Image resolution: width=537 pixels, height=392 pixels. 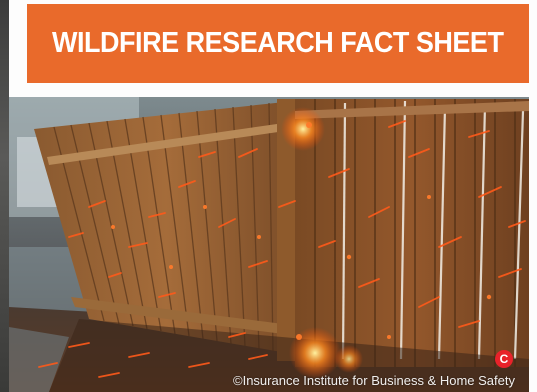 I want to click on copyright-badge: C, so click(x=504, y=359).